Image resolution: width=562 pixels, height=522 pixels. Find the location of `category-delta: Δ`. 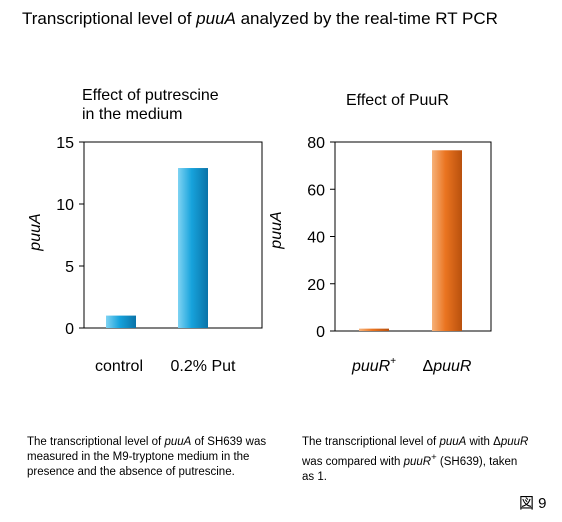

category-delta: Δ is located at coordinates (428, 366).